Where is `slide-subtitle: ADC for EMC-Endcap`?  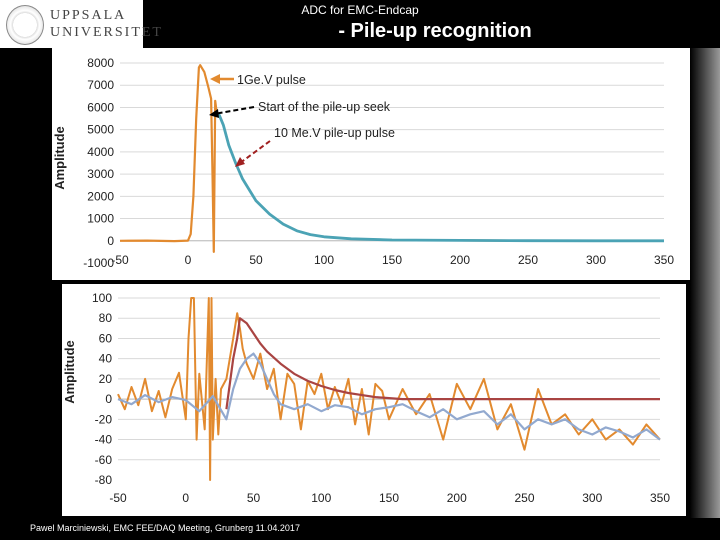 slide-subtitle: ADC for EMC-Endcap is located at coordinates (360, 10).